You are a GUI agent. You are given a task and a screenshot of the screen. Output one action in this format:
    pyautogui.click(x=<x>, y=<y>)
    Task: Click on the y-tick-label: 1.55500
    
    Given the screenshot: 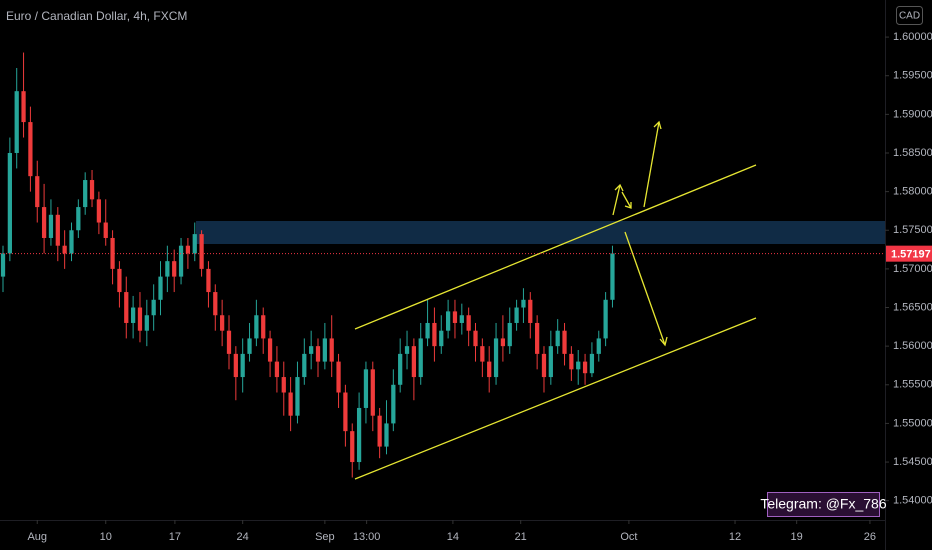 What is the action you would take?
    pyautogui.click(x=912, y=385)
    